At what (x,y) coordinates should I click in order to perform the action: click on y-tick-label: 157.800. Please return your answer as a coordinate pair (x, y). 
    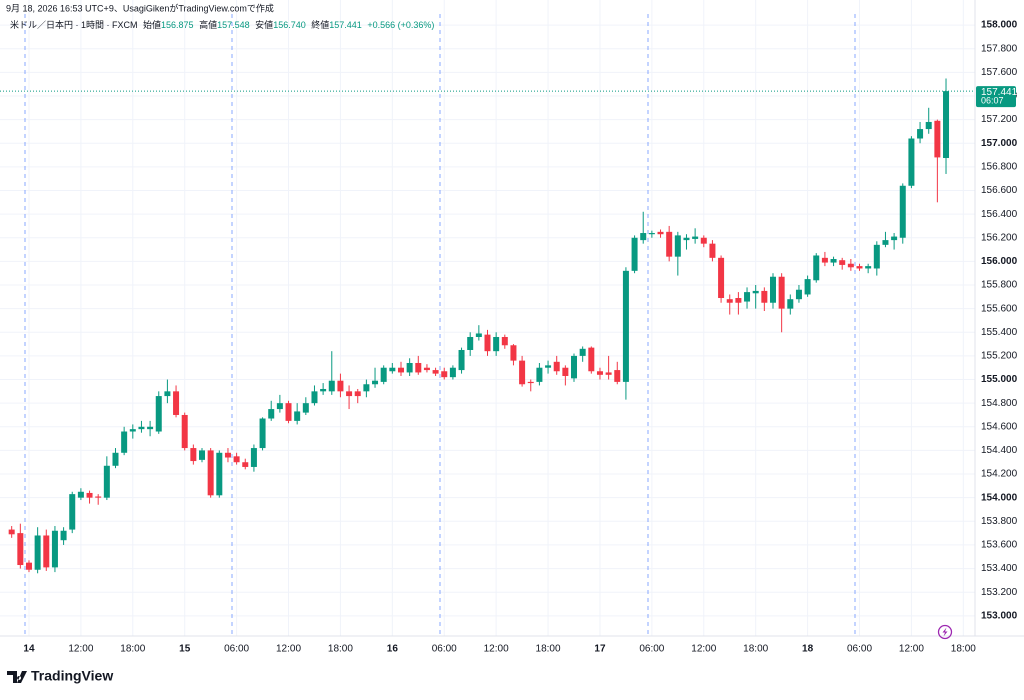
    Looking at the image, I should click on (999, 48).